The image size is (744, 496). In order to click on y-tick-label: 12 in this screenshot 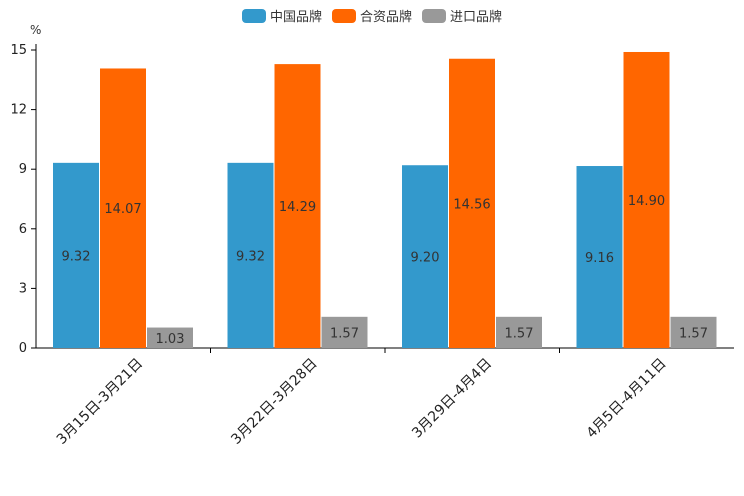, I will do `click(18, 110)`.